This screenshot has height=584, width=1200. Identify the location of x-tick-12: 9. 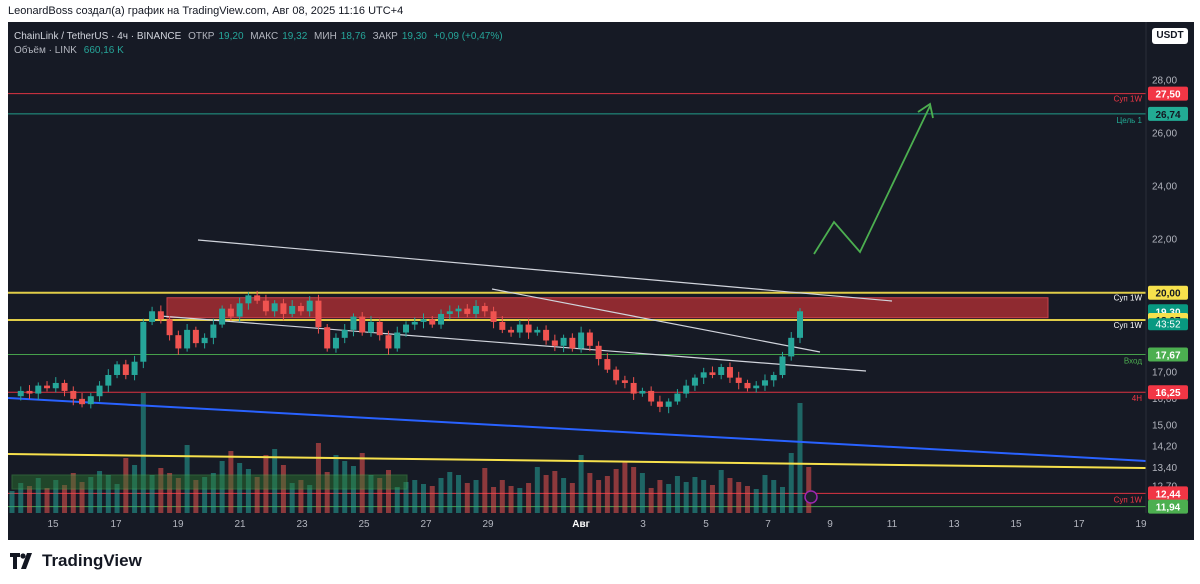
(830, 524).